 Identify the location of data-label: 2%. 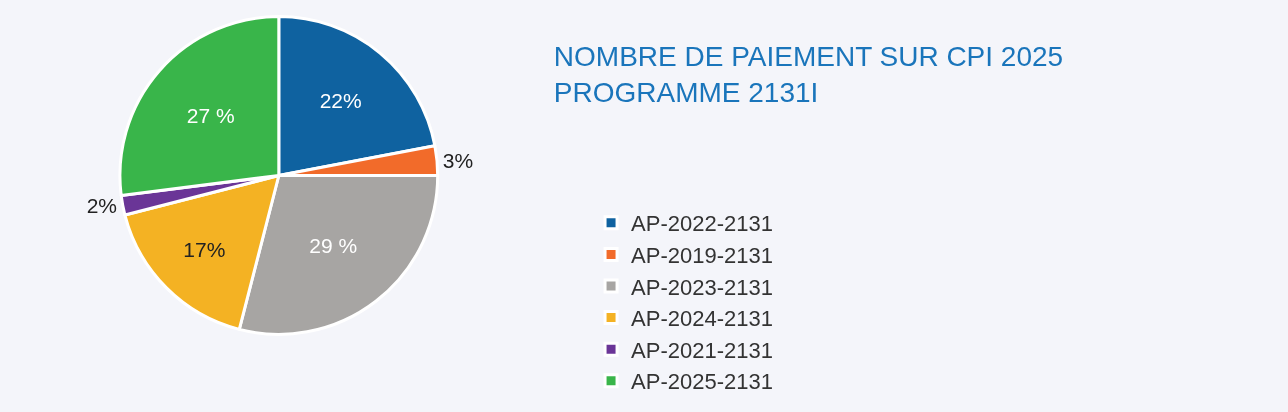
(101, 206).